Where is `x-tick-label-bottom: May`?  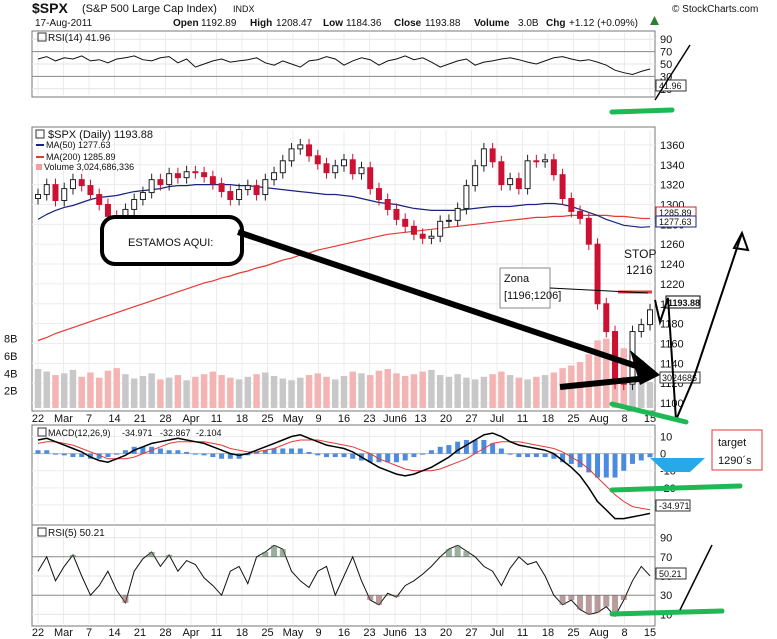 x-tick-label-bottom: May is located at coordinates (293, 633).